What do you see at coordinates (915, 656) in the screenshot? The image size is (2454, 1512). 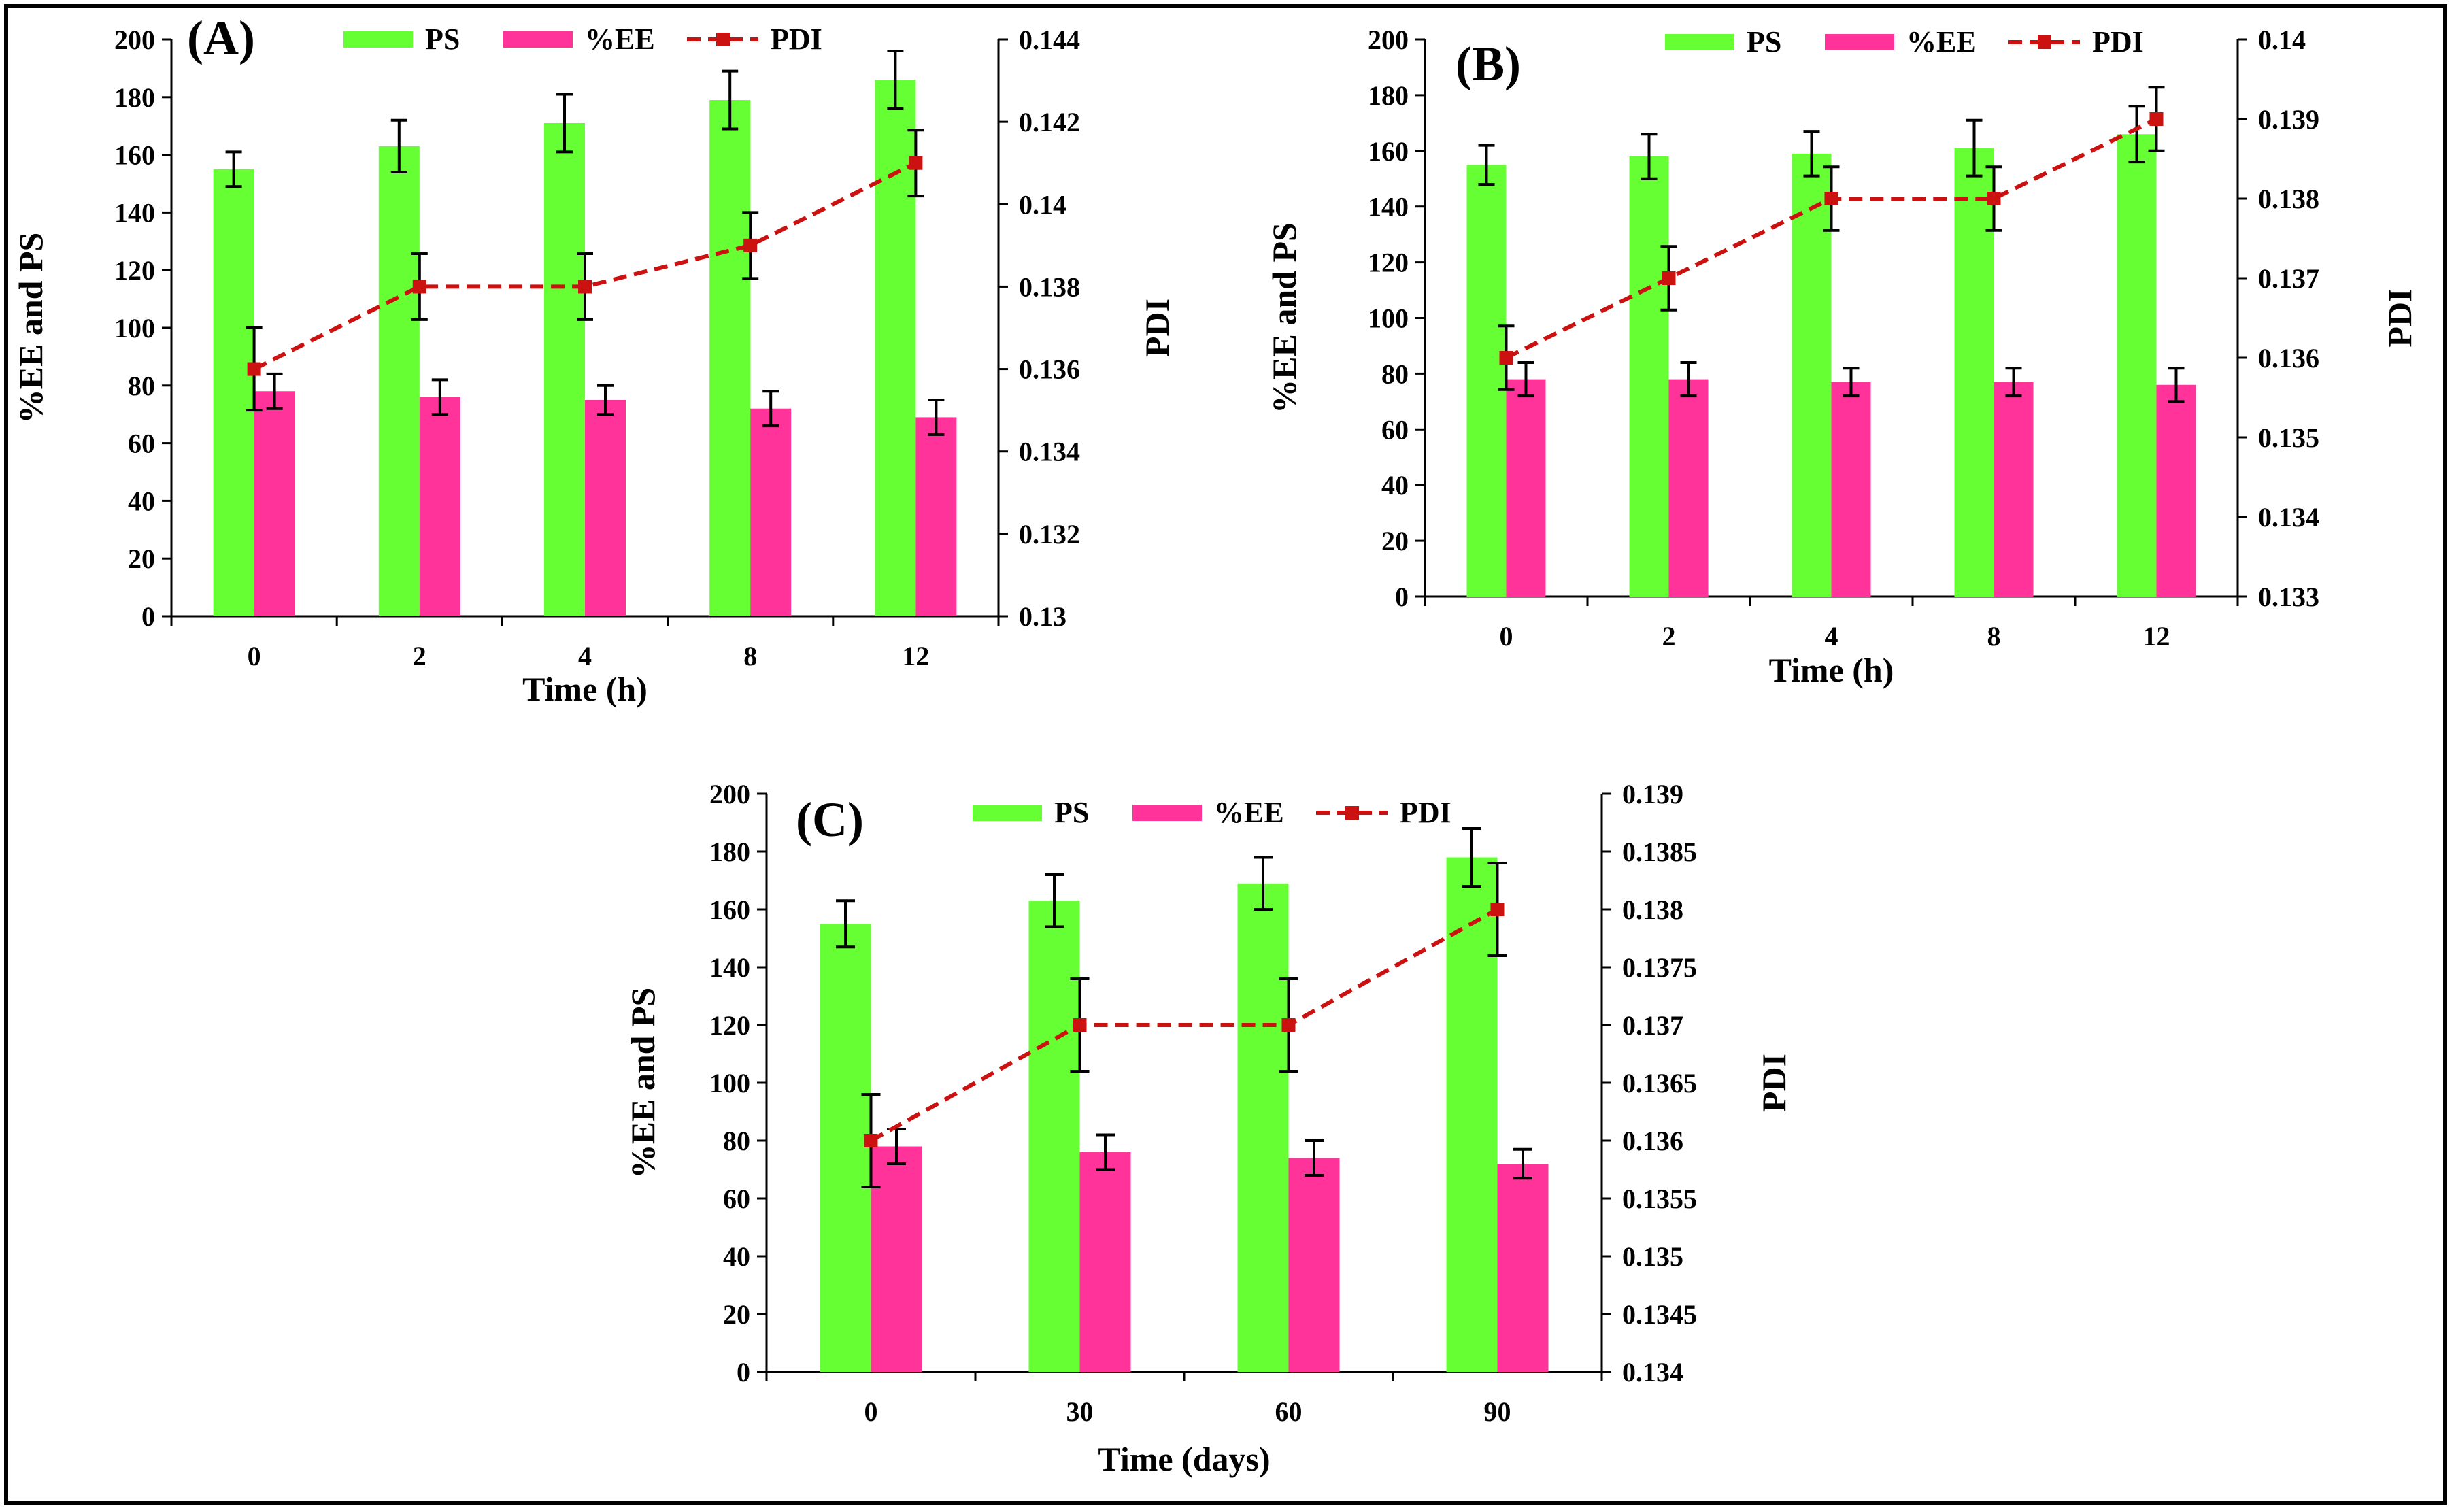 I see `x-tick-label: 12` at bounding box center [915, 656].